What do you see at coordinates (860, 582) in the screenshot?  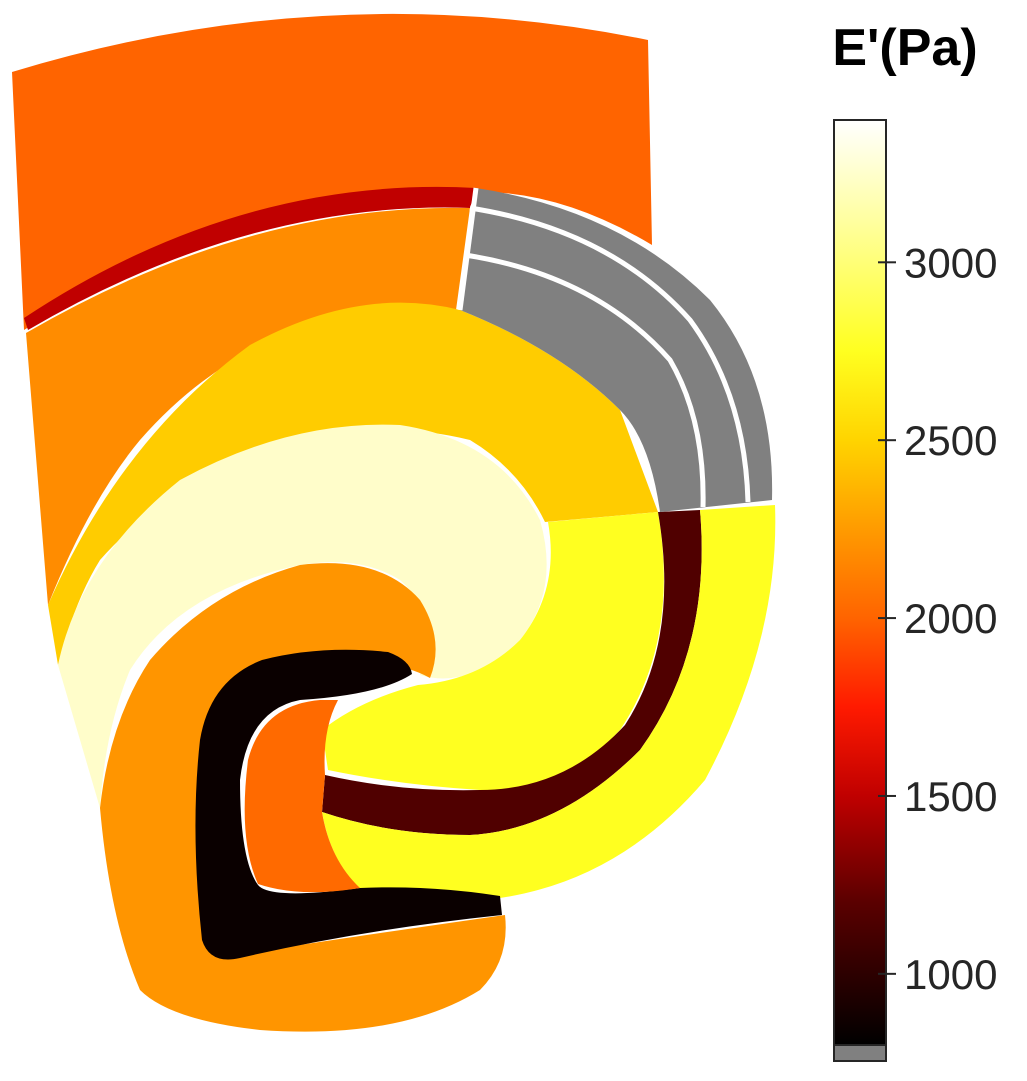 I see `colorbar-gradient` at bounding box center [860, 582].